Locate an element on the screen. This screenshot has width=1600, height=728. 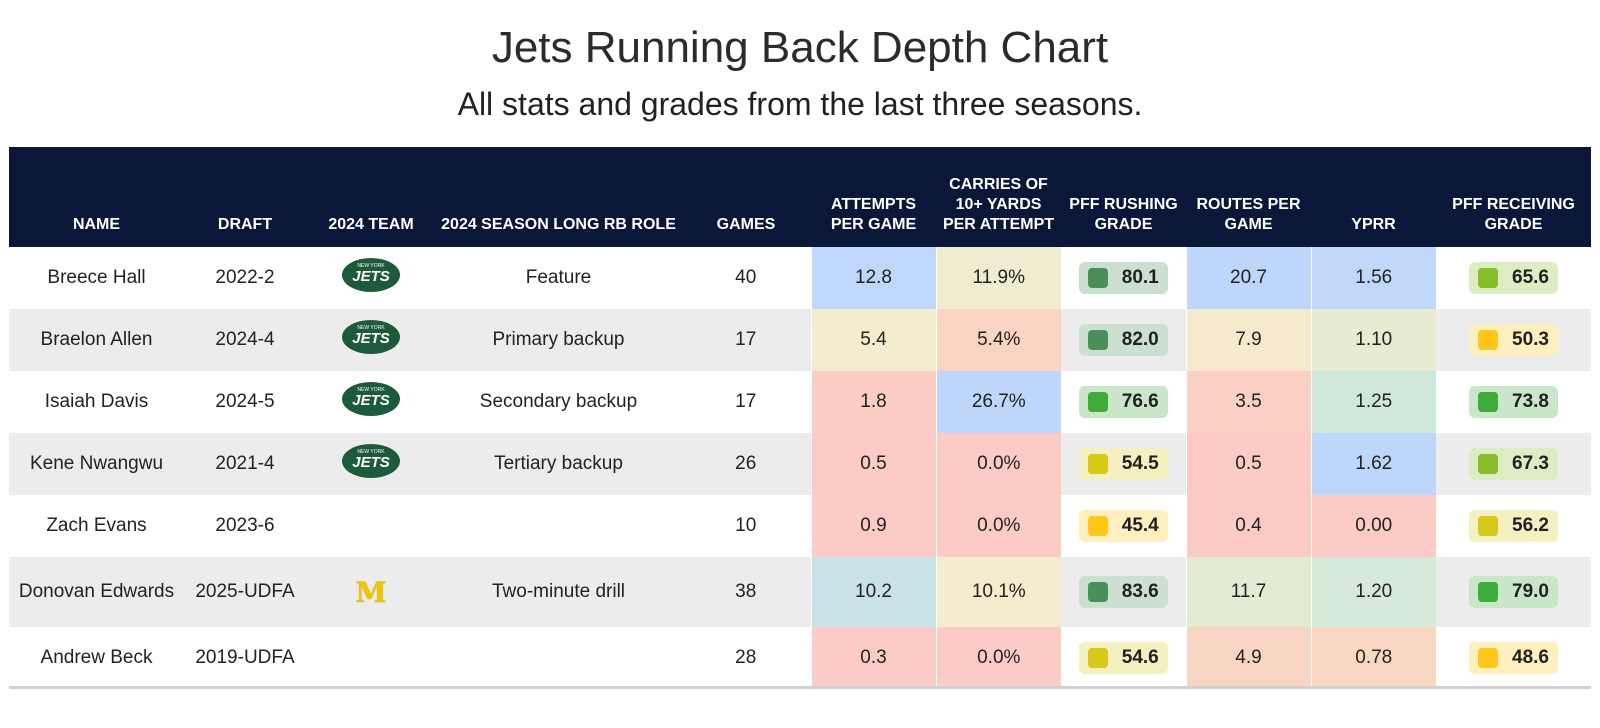
grade-value: 54.6 is located at coordinates (1140, 657).